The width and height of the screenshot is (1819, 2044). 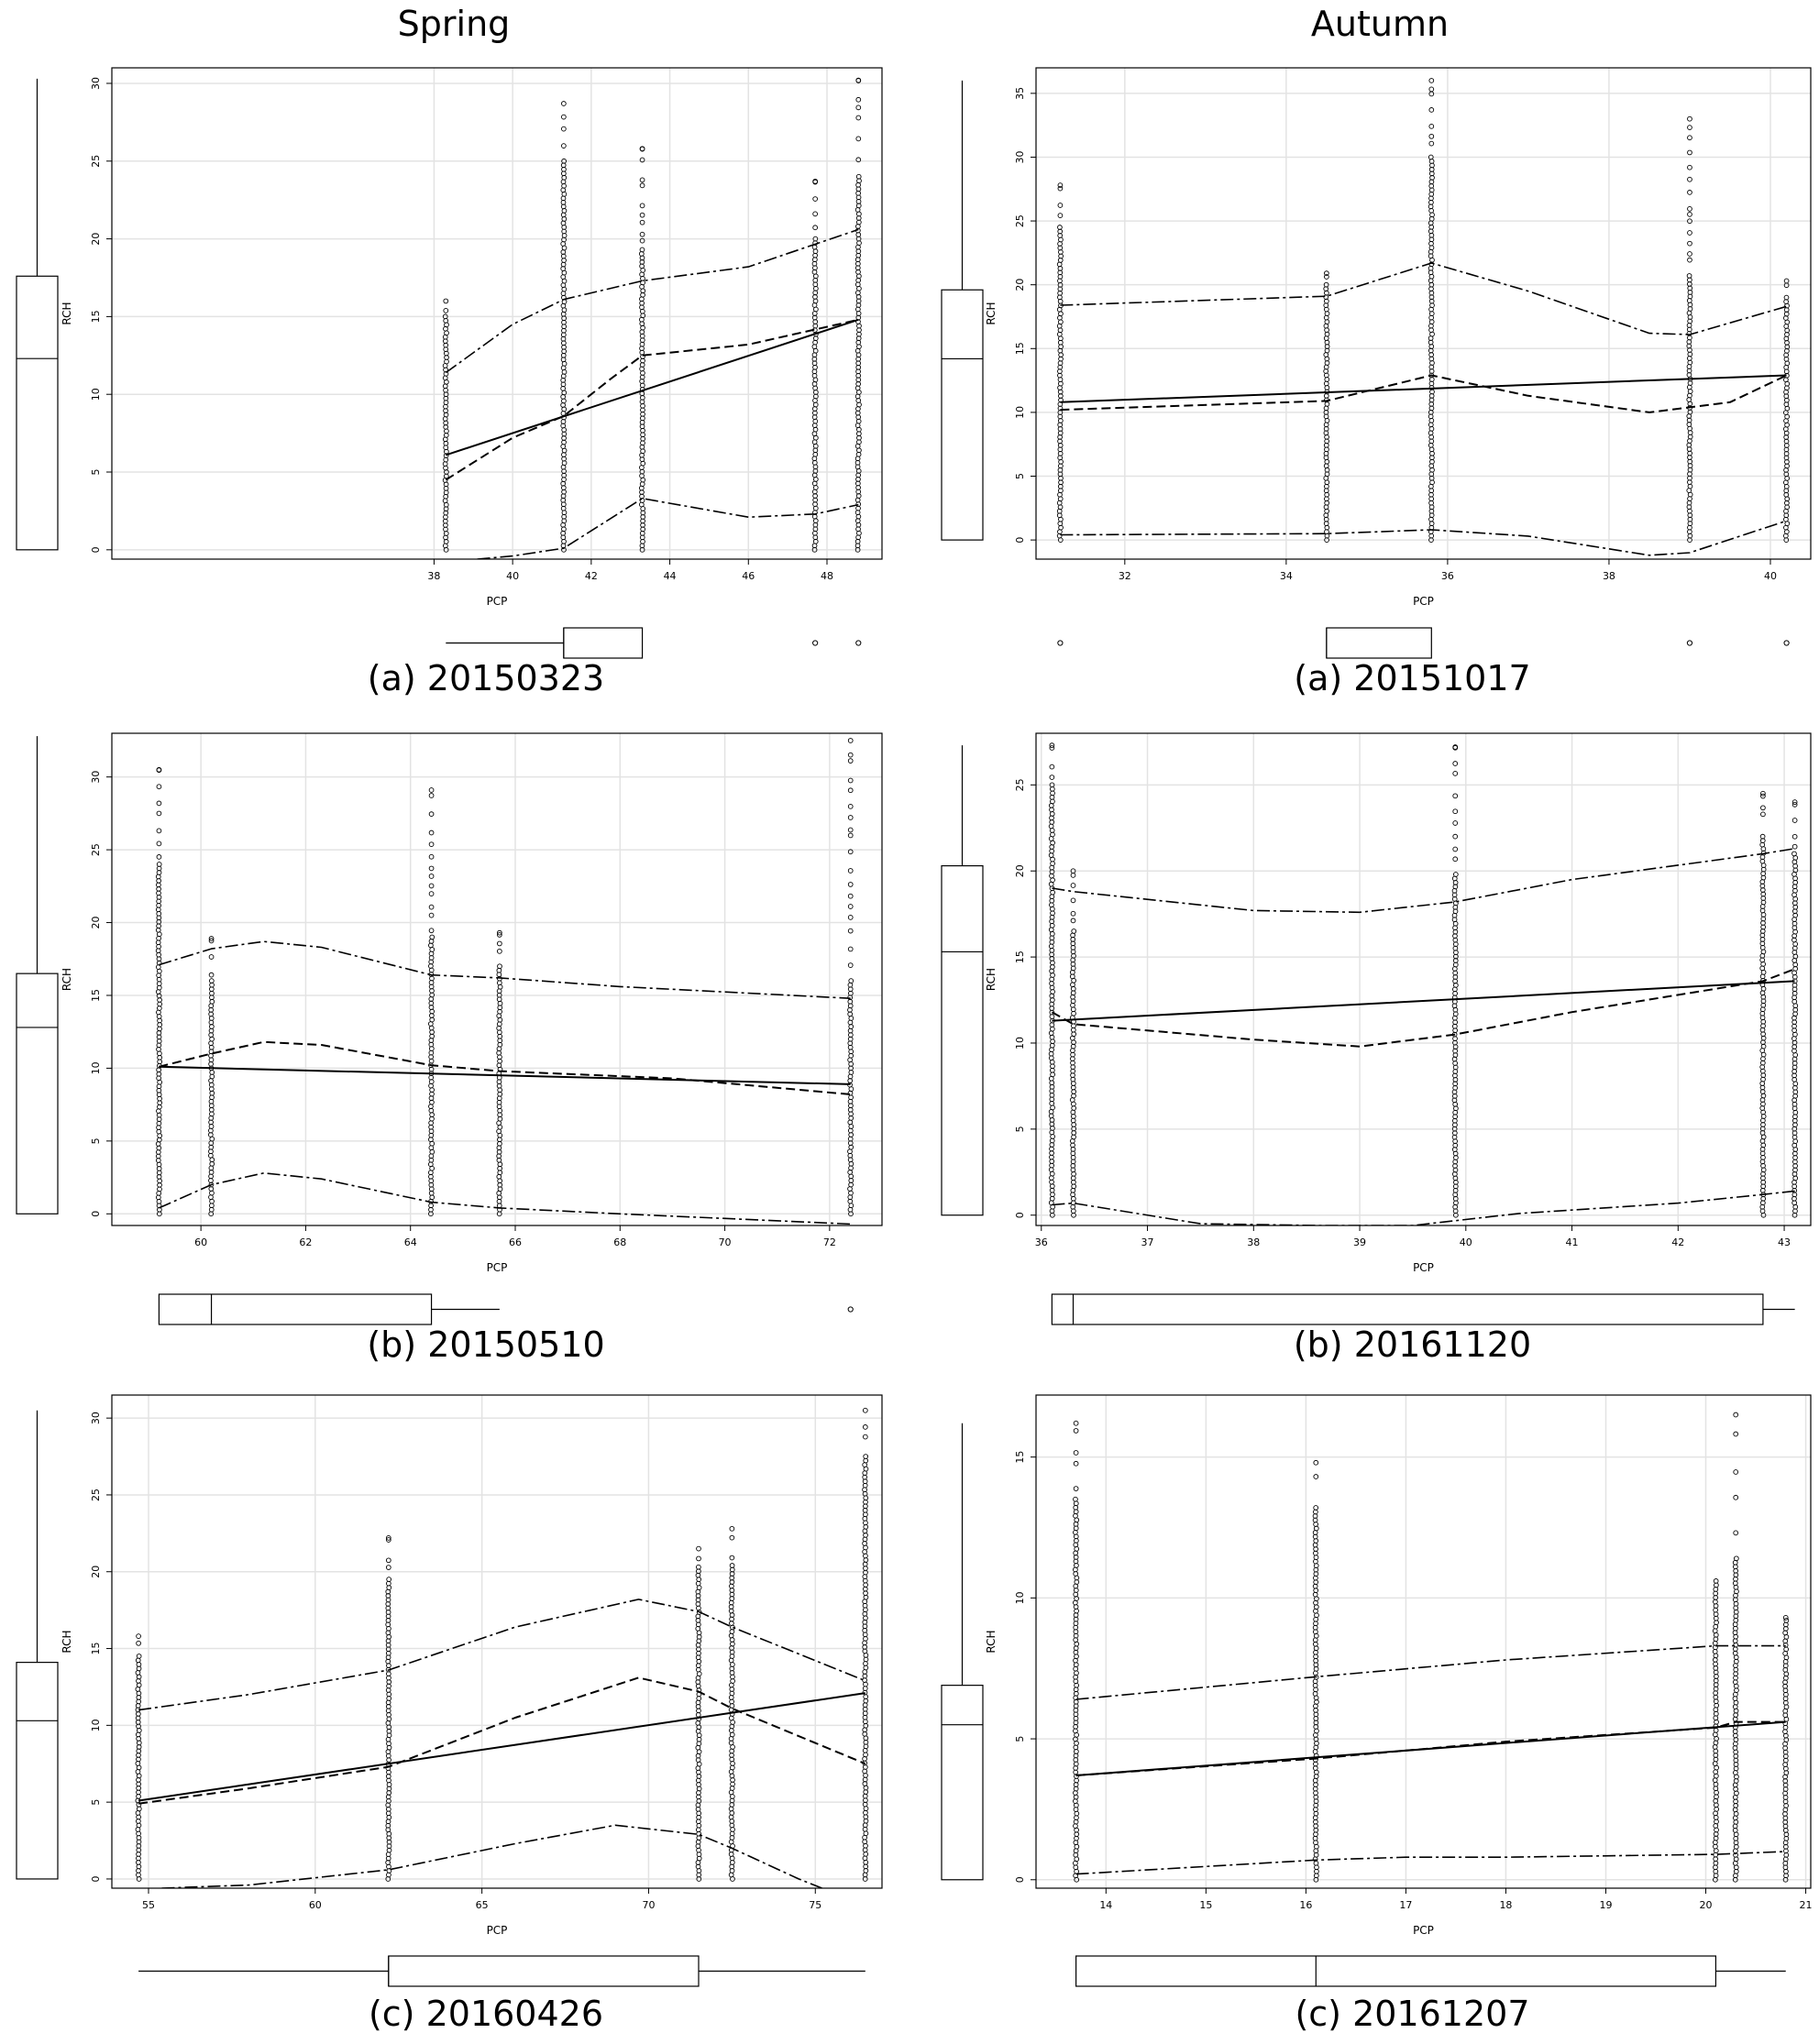 What do you see at coordinates (498, 602) in the screenshot?
I see `x-axis-label: PCP` at bounding box center [498, 602].